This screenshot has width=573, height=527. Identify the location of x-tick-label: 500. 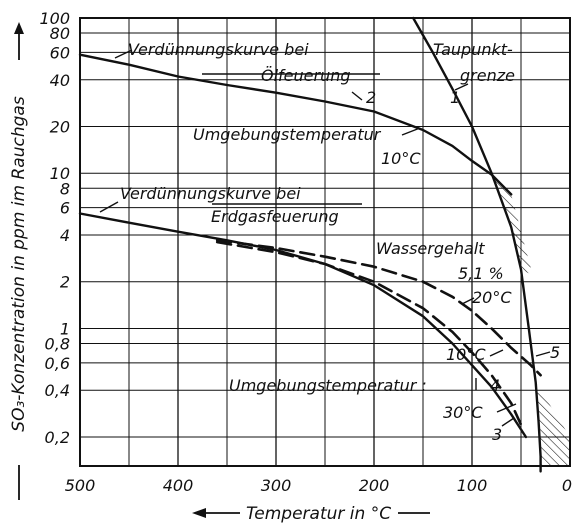
(80, 485).